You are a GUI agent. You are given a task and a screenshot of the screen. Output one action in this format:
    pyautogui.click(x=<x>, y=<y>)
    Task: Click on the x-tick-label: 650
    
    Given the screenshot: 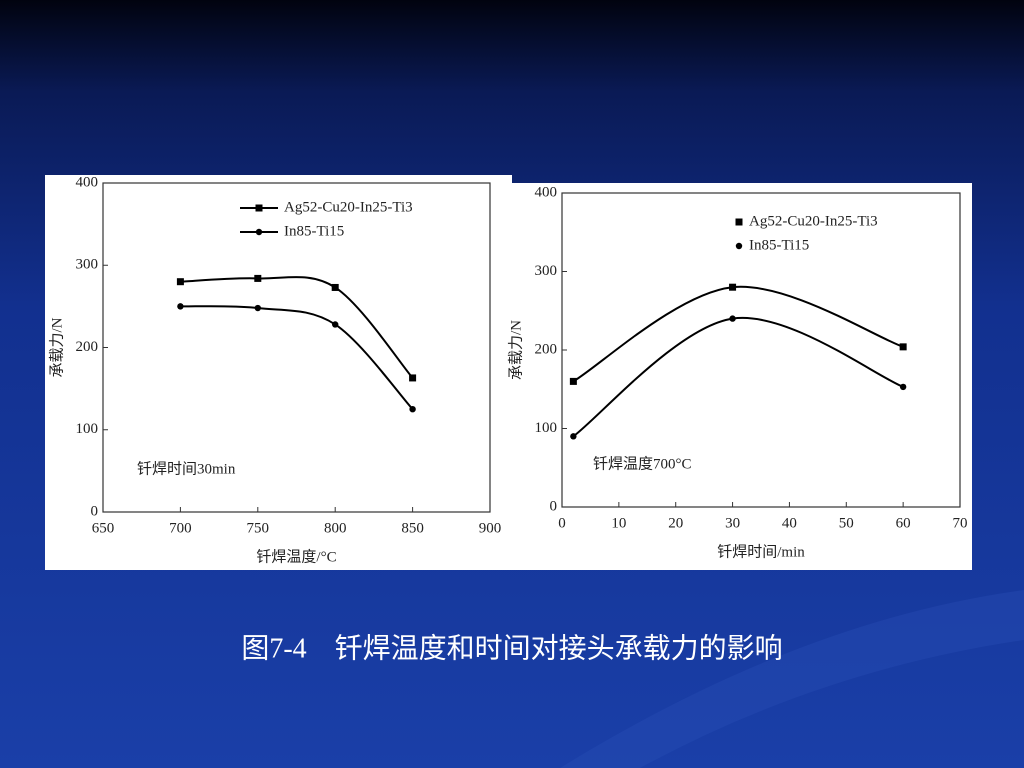 What is the action you would take?
    pyautogui.click(x=103, y=528)
    